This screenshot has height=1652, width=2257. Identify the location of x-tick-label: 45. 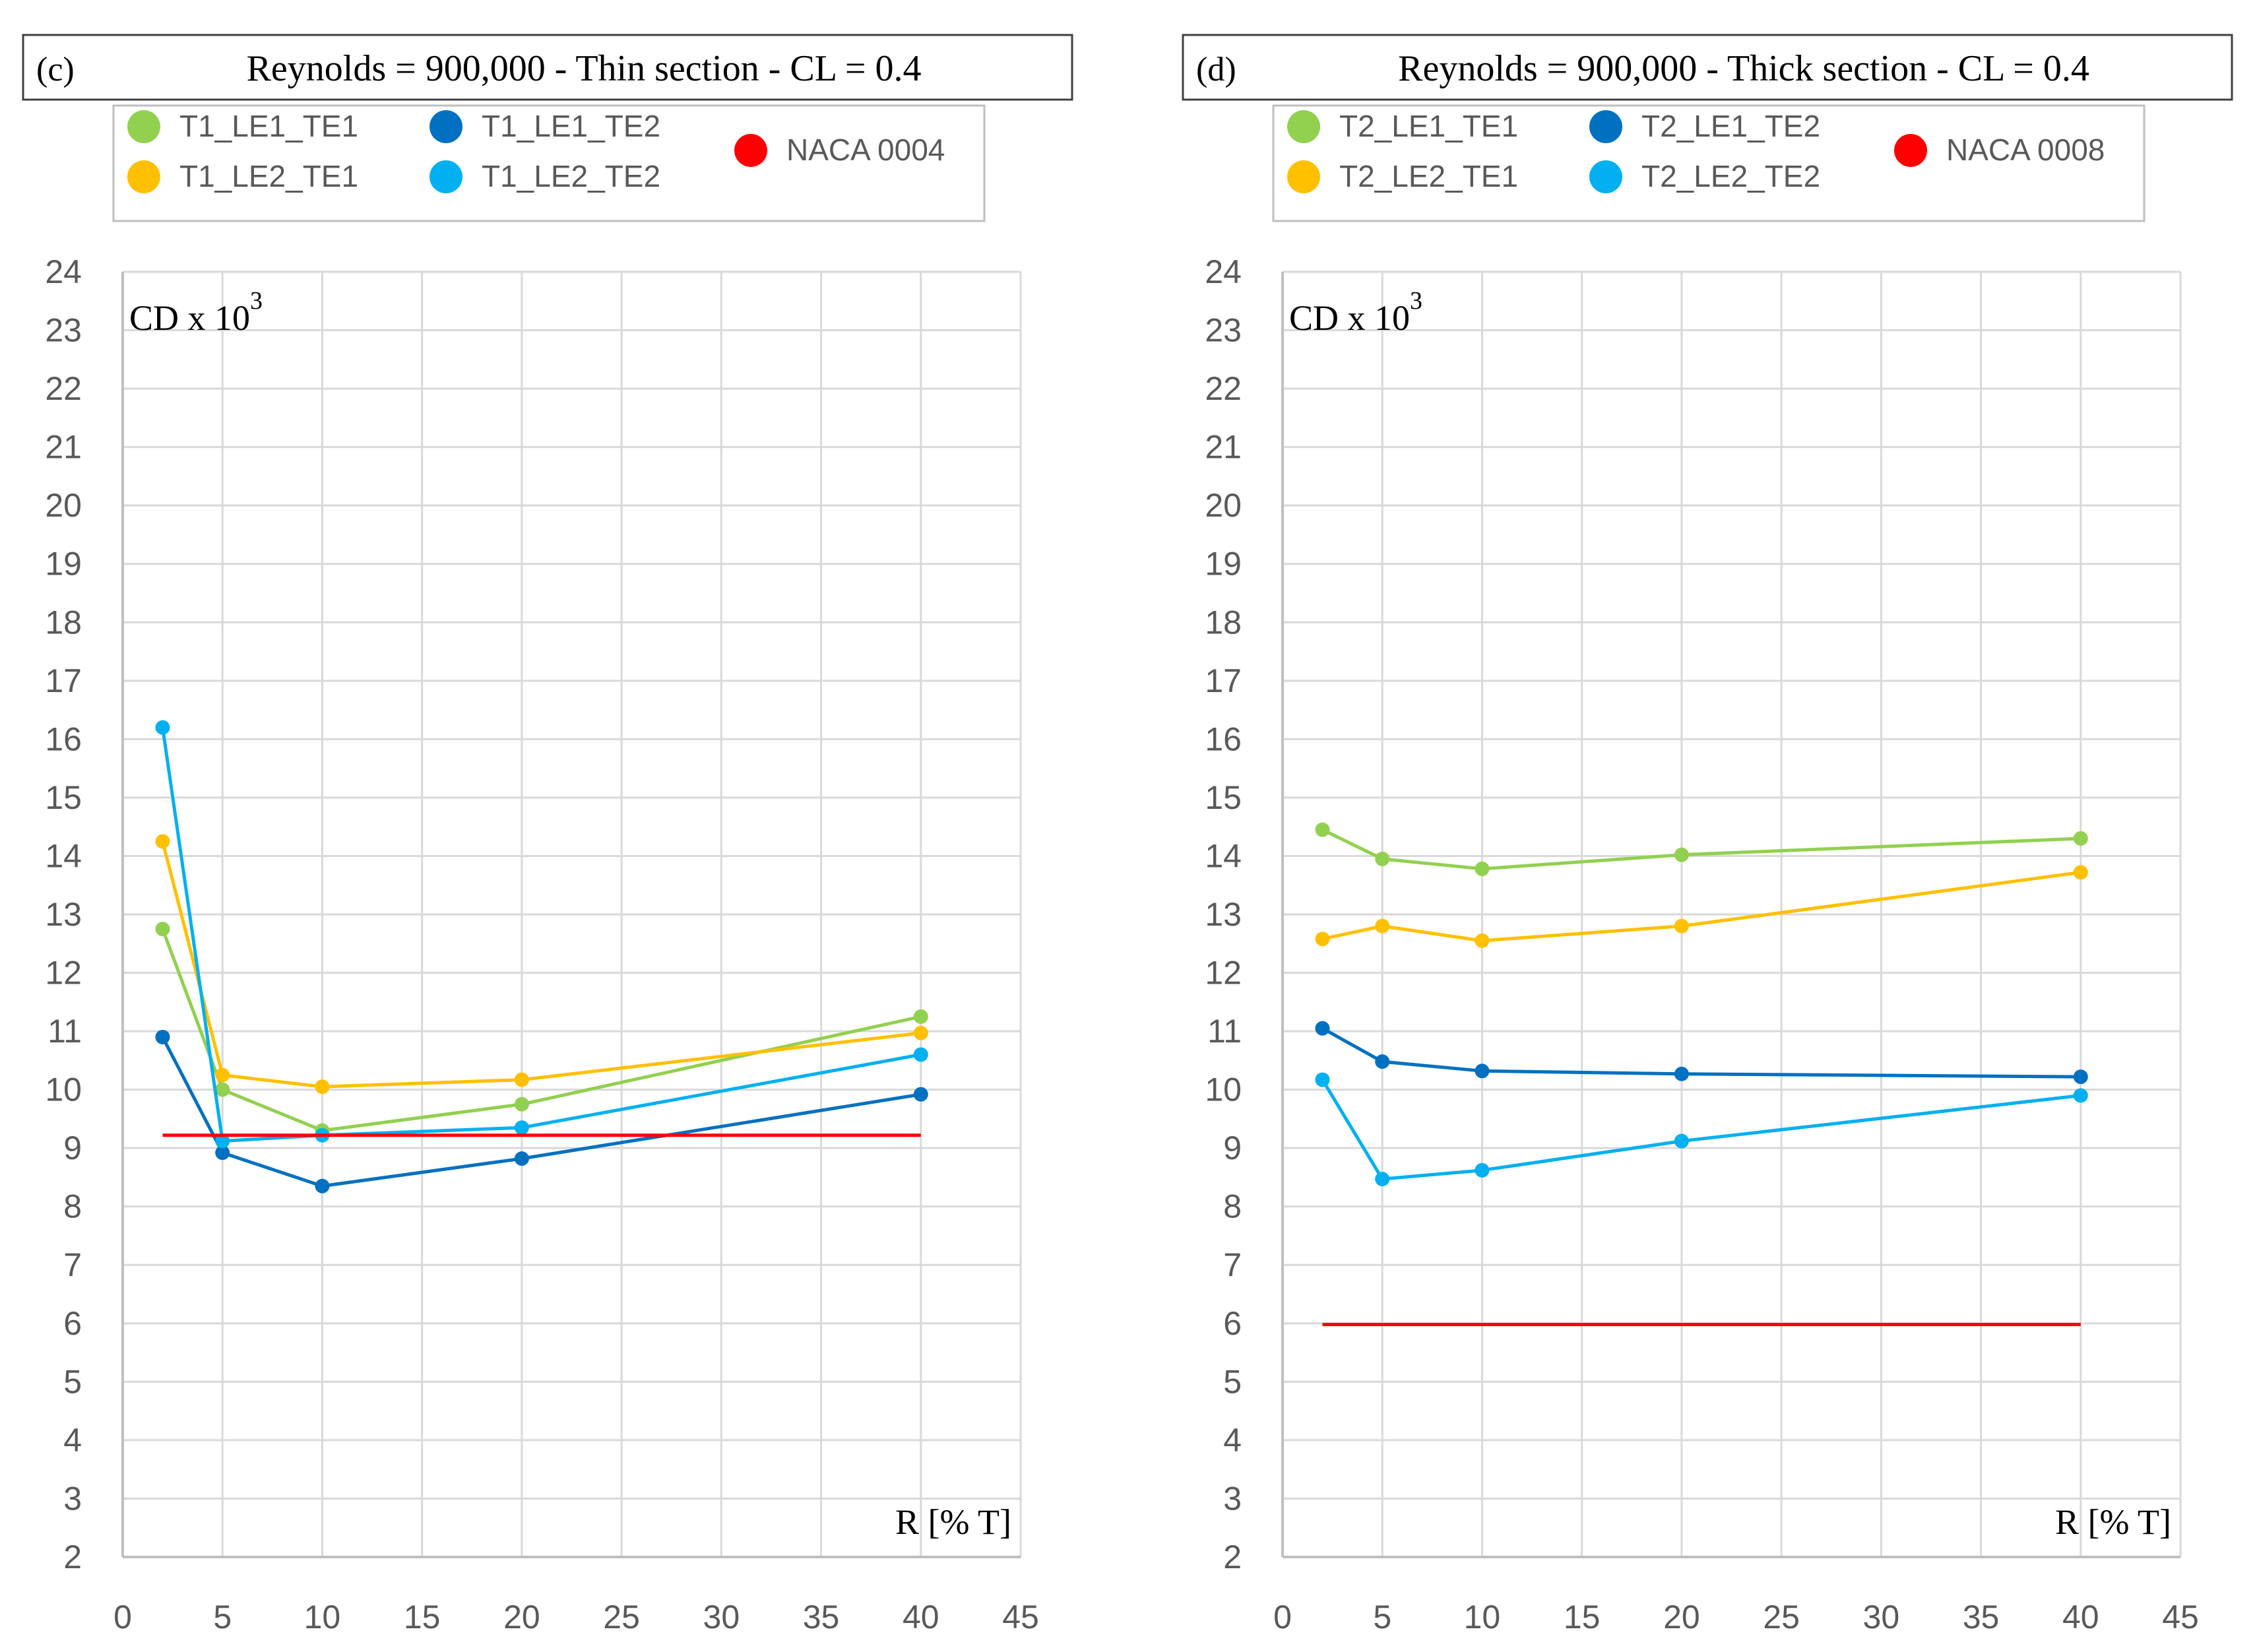
(1021, 1617).